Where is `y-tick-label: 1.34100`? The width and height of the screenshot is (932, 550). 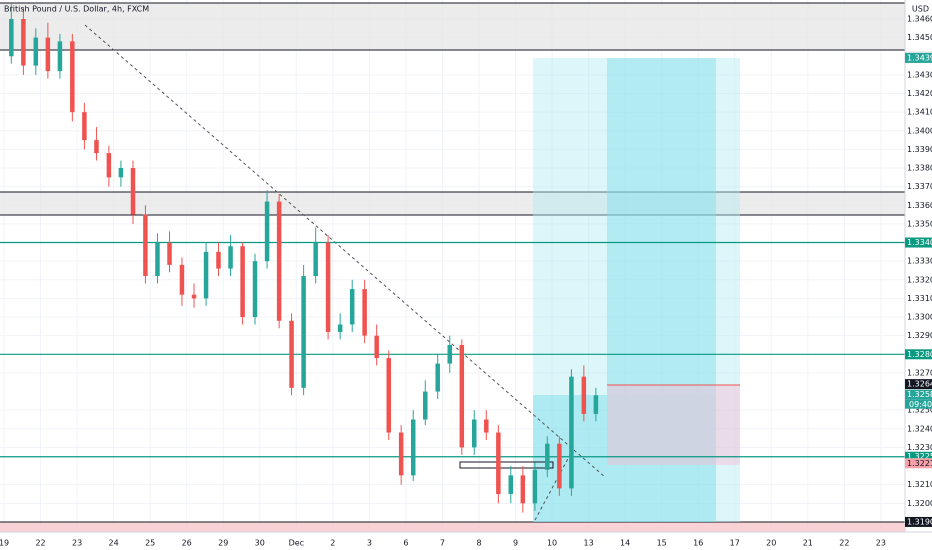 y-tick-label: 1.34100 is located at coordinates (919, 112).